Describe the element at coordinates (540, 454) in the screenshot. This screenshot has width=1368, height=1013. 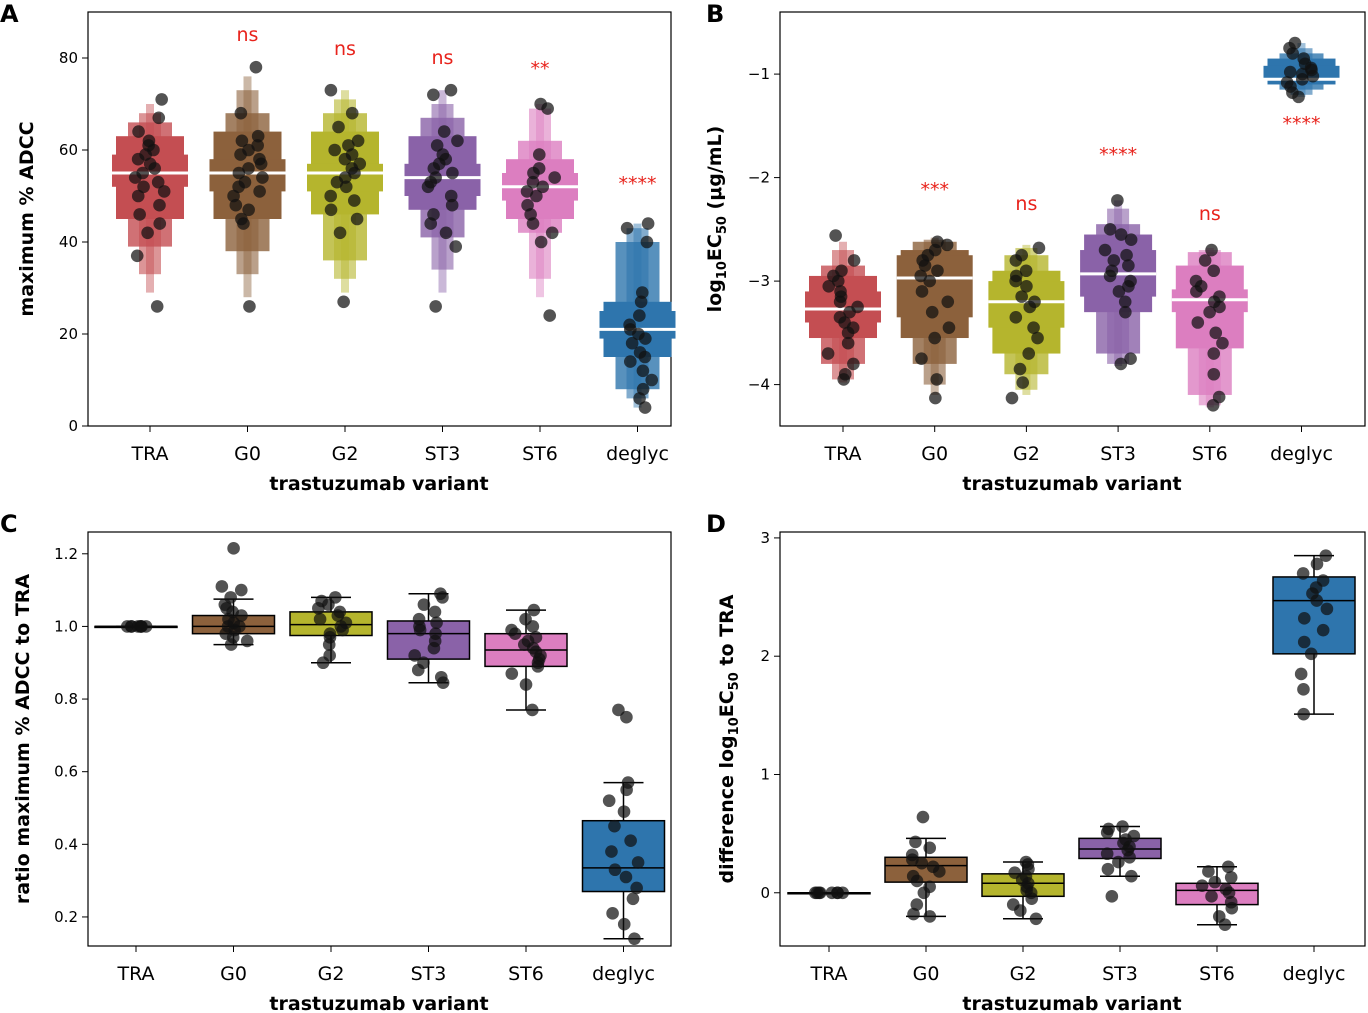
I see `x-tick-label-st6: ST6` at that location.